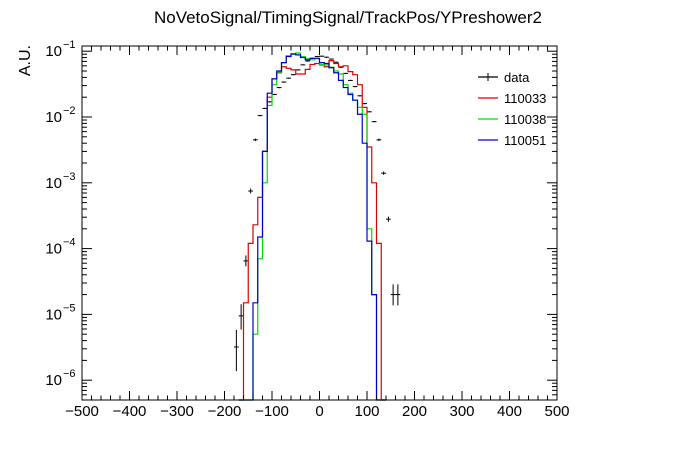 This screenshot has height=472, width=696. I want to click on legend-entry-data: data, so click(504, 77).